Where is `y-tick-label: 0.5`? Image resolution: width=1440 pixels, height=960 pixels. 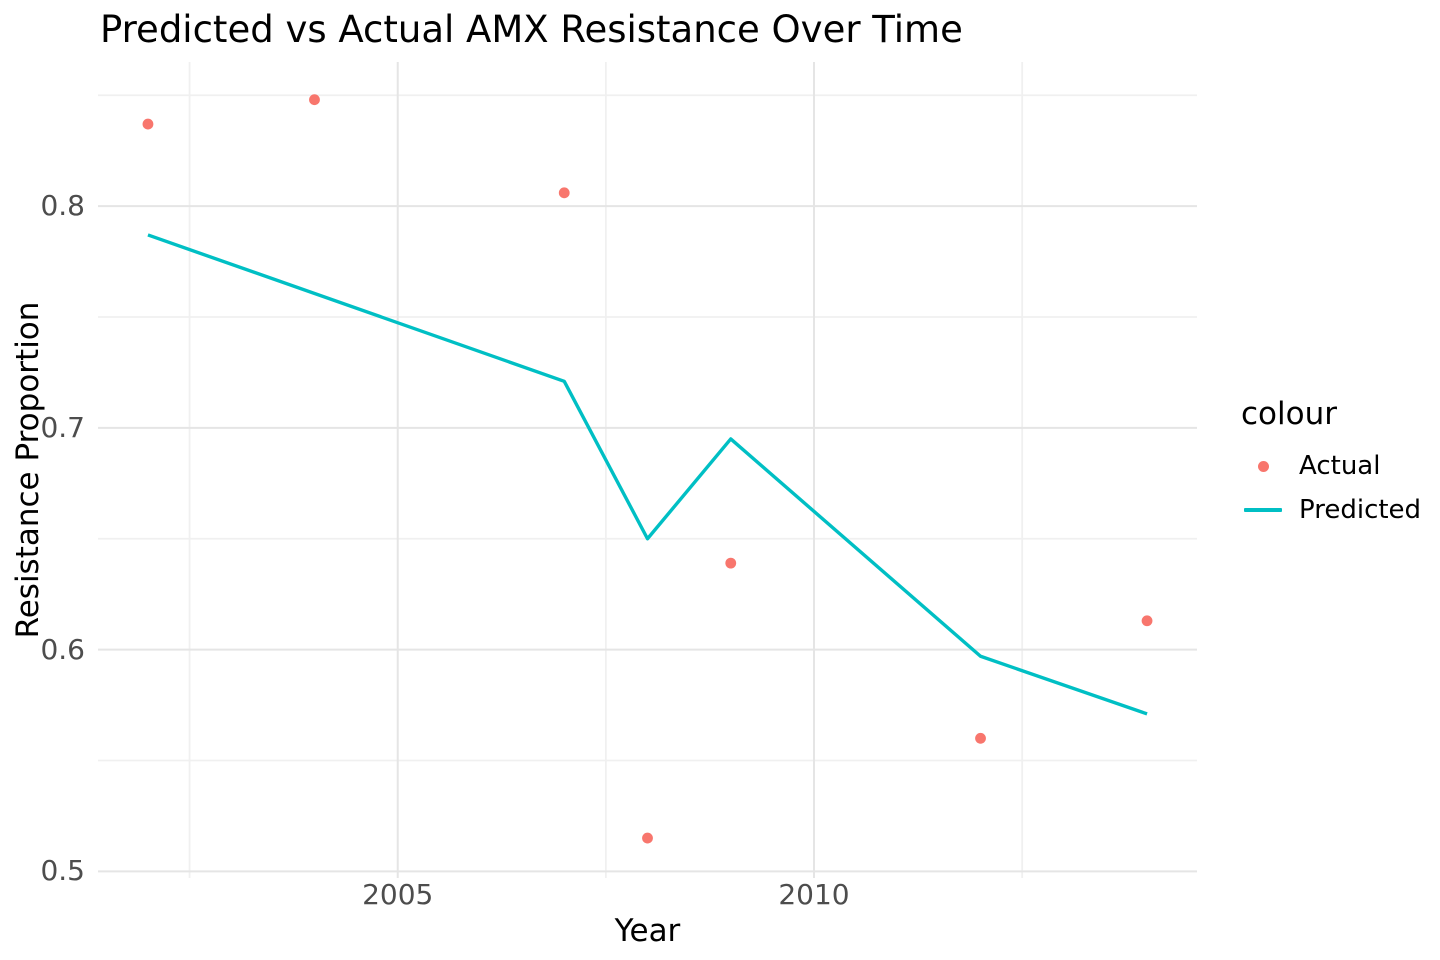
y-tick-label: 0.5 is located at coordinates (62, 871).